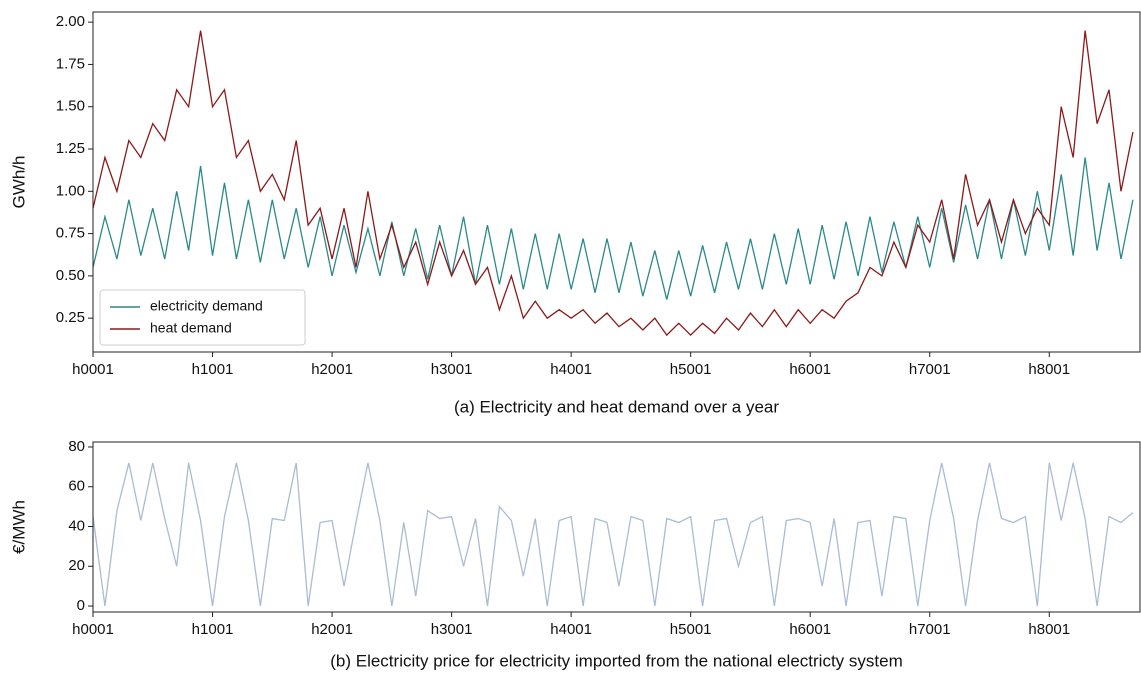 The width and height of the screenshot is (1141, 677). What do you see at coordinates (76, 525) in the screenshot?
I see `y-tick-label: 40` at bounding box center [76, 525].